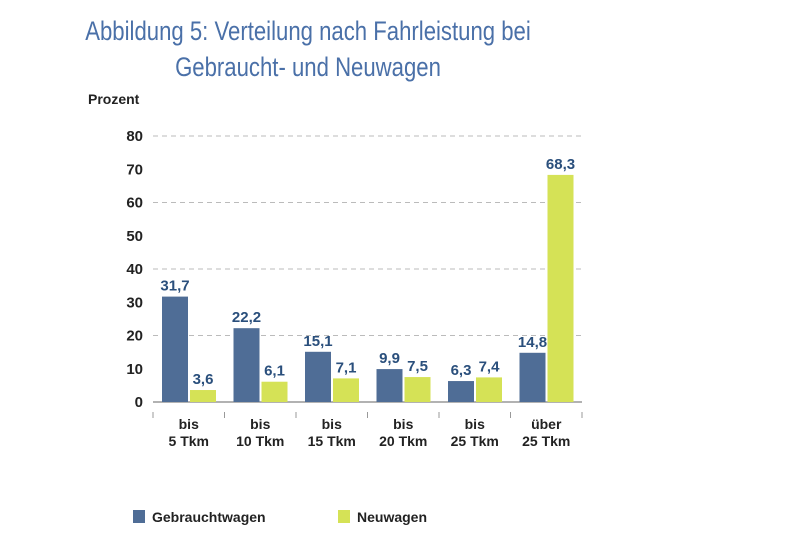 The width and height of the screenshot is (800, 533). What do you see at coordinates (134, 236) in the screenshot?
I see `y-tick-label: 50` at bounding box center [134, 236].